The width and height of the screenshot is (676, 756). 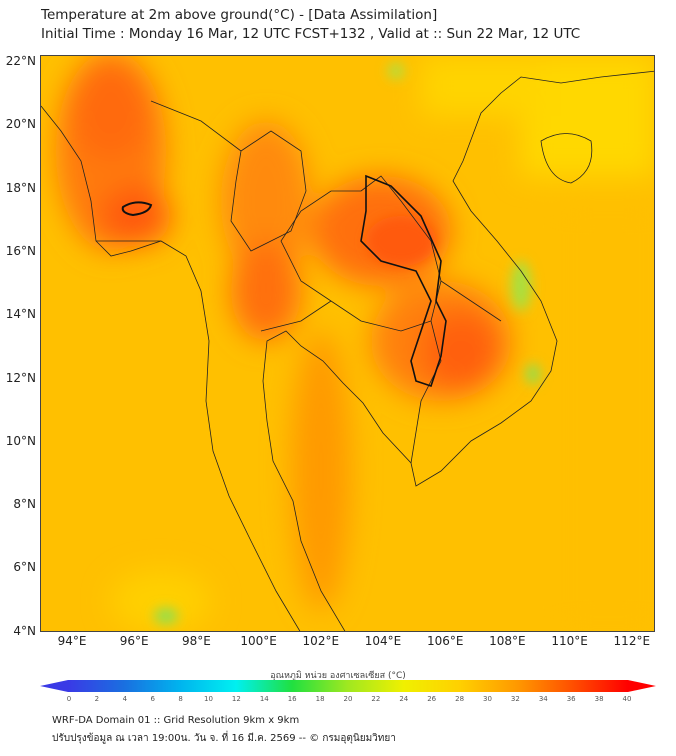 What do you see at coordinates (152, 699) in the screenshot?
I see `colorbar-tick-label: 6` at bounding box center [152, 699].